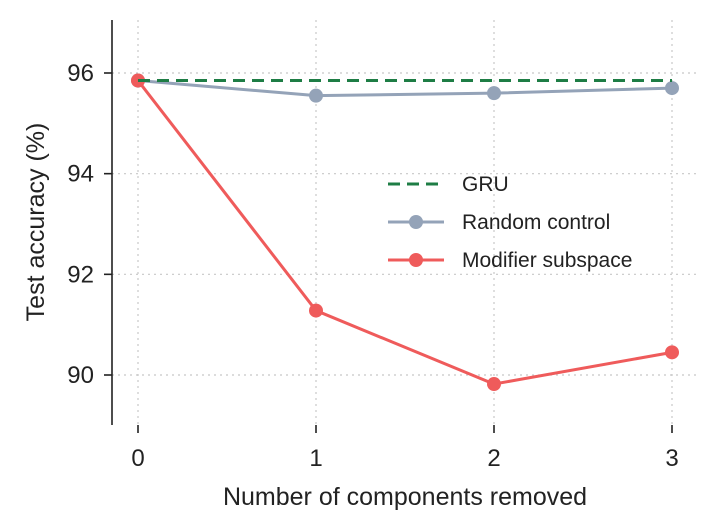  Describe the element at coordinates (671, 458) in the screenshot. I see `x-tick-label: 3` at that location.